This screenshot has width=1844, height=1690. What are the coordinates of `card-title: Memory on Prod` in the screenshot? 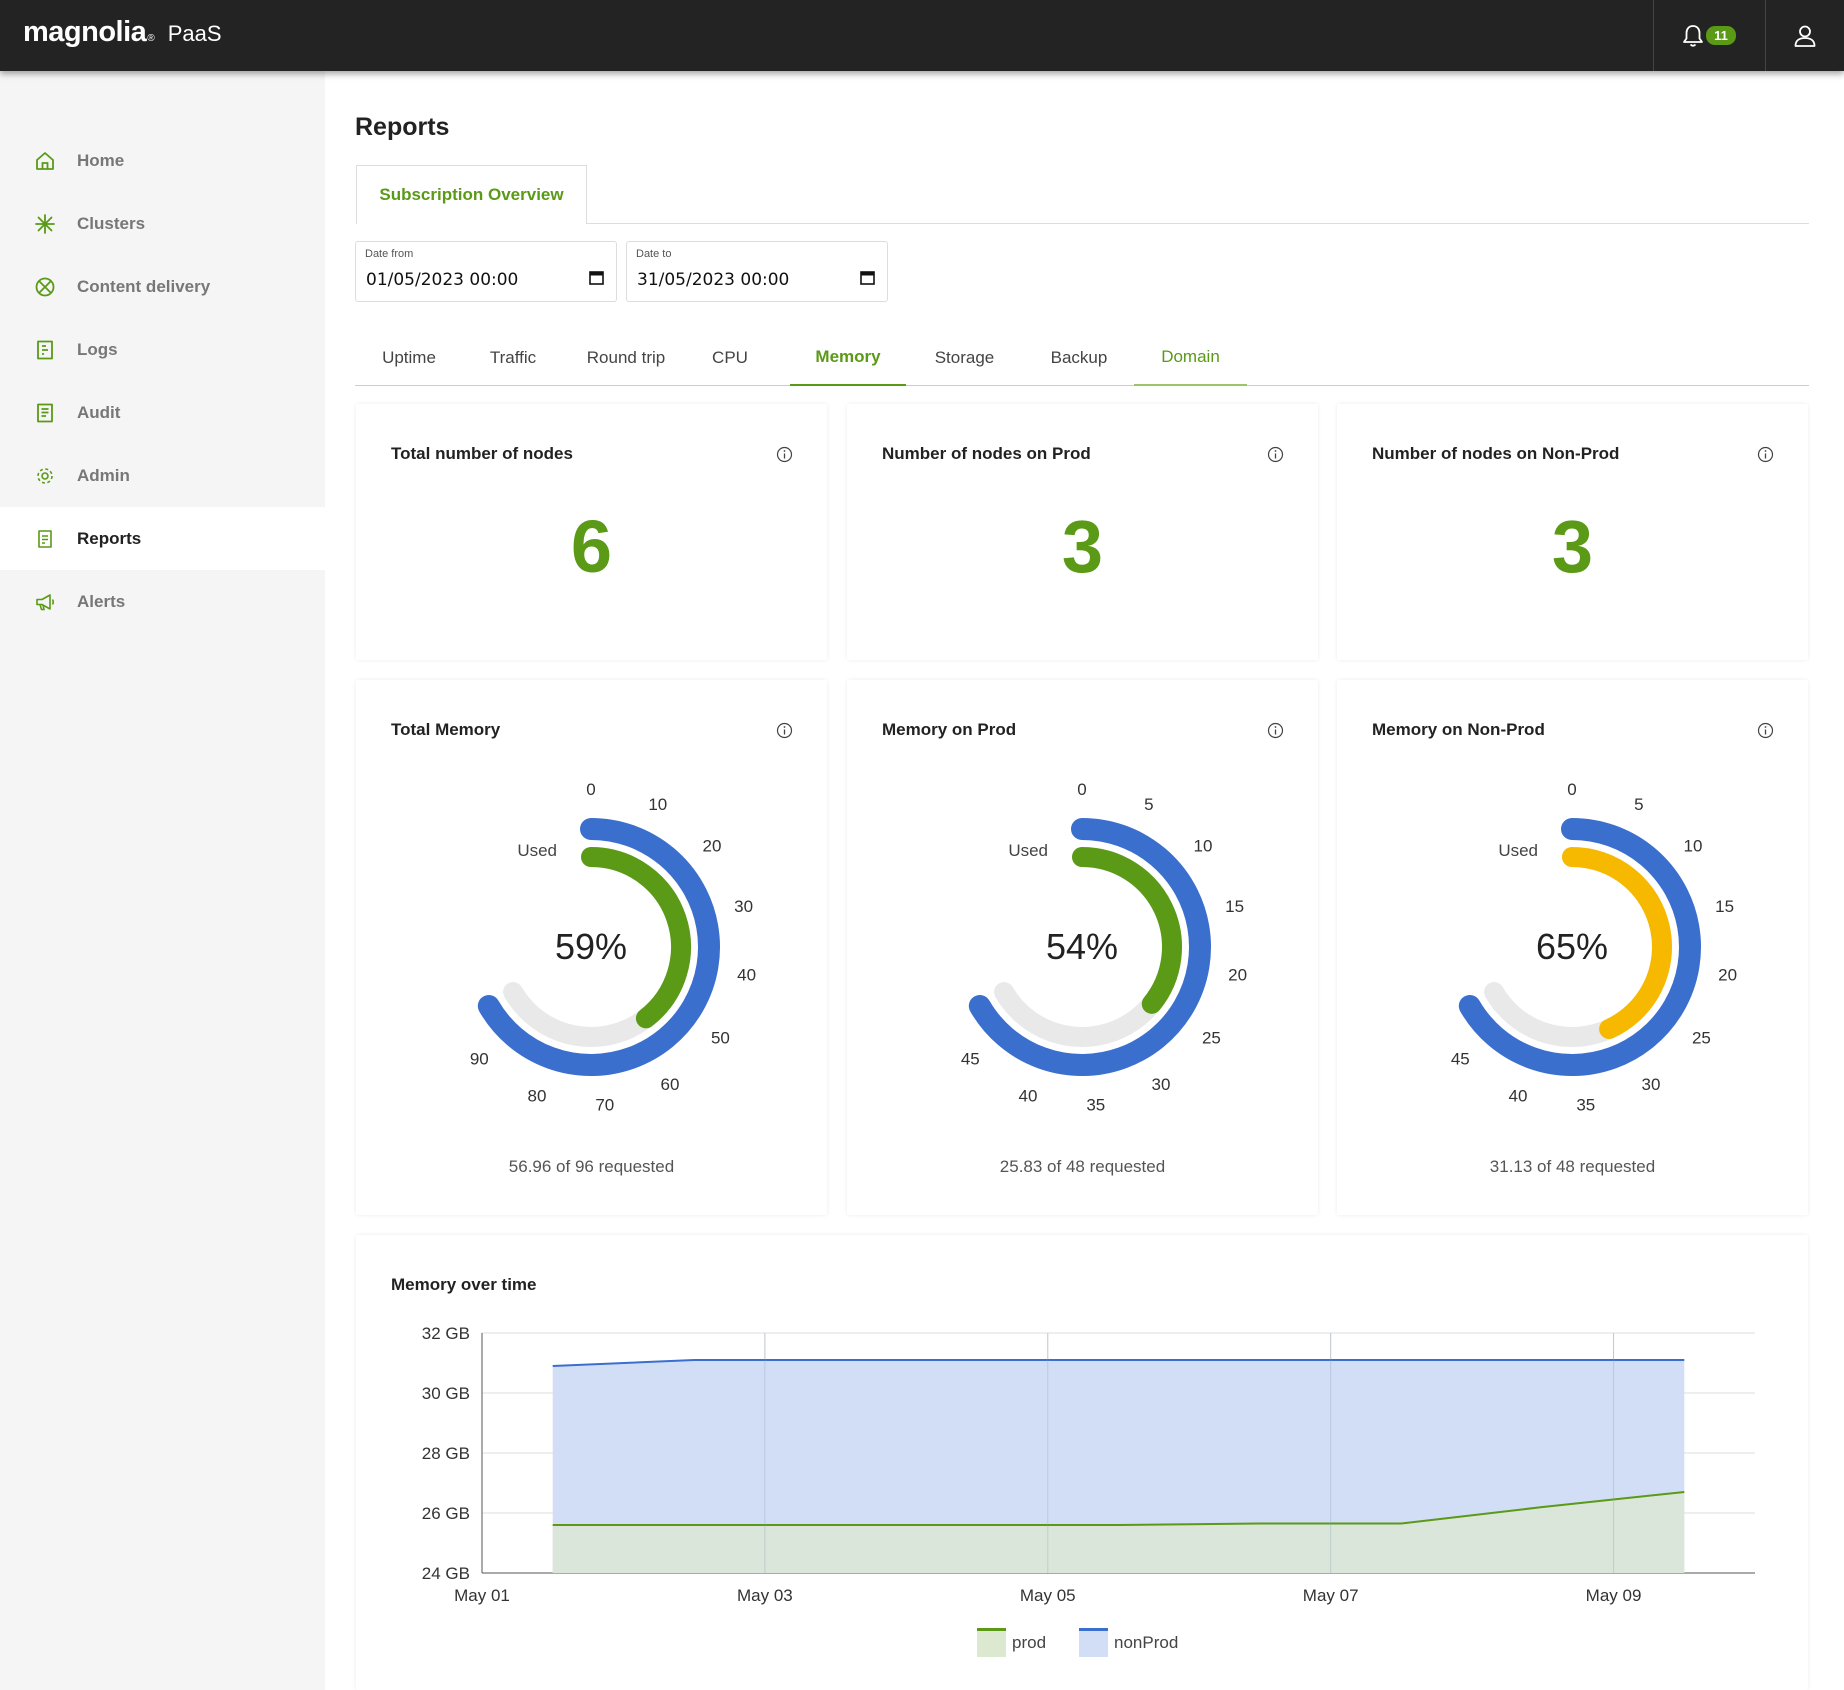 It's located at (949, 729).